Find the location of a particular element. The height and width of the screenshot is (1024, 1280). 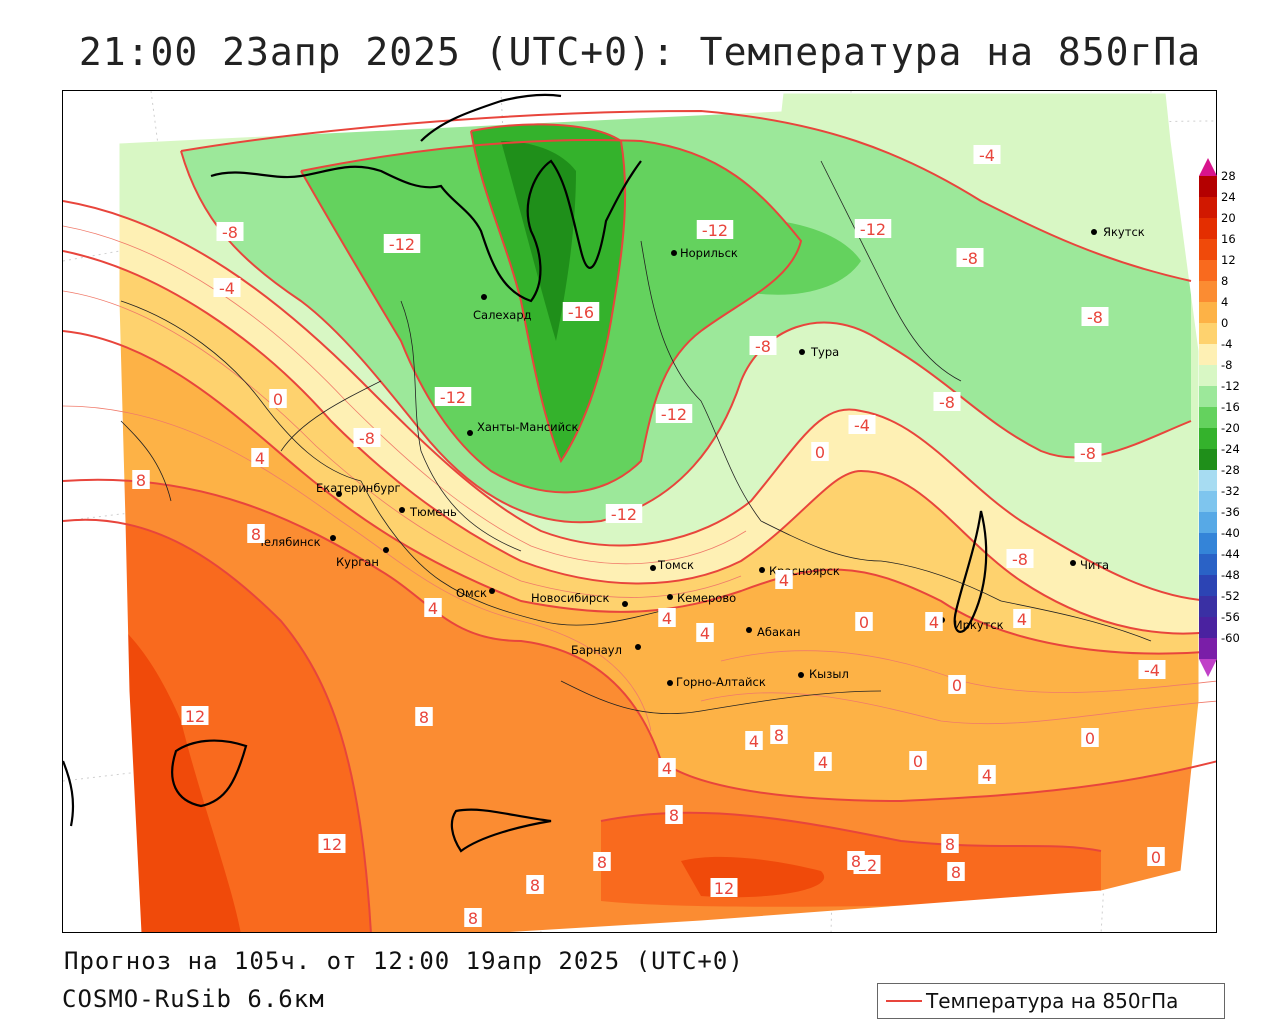

city-label: Чита is located at coordinates (1094, 565).